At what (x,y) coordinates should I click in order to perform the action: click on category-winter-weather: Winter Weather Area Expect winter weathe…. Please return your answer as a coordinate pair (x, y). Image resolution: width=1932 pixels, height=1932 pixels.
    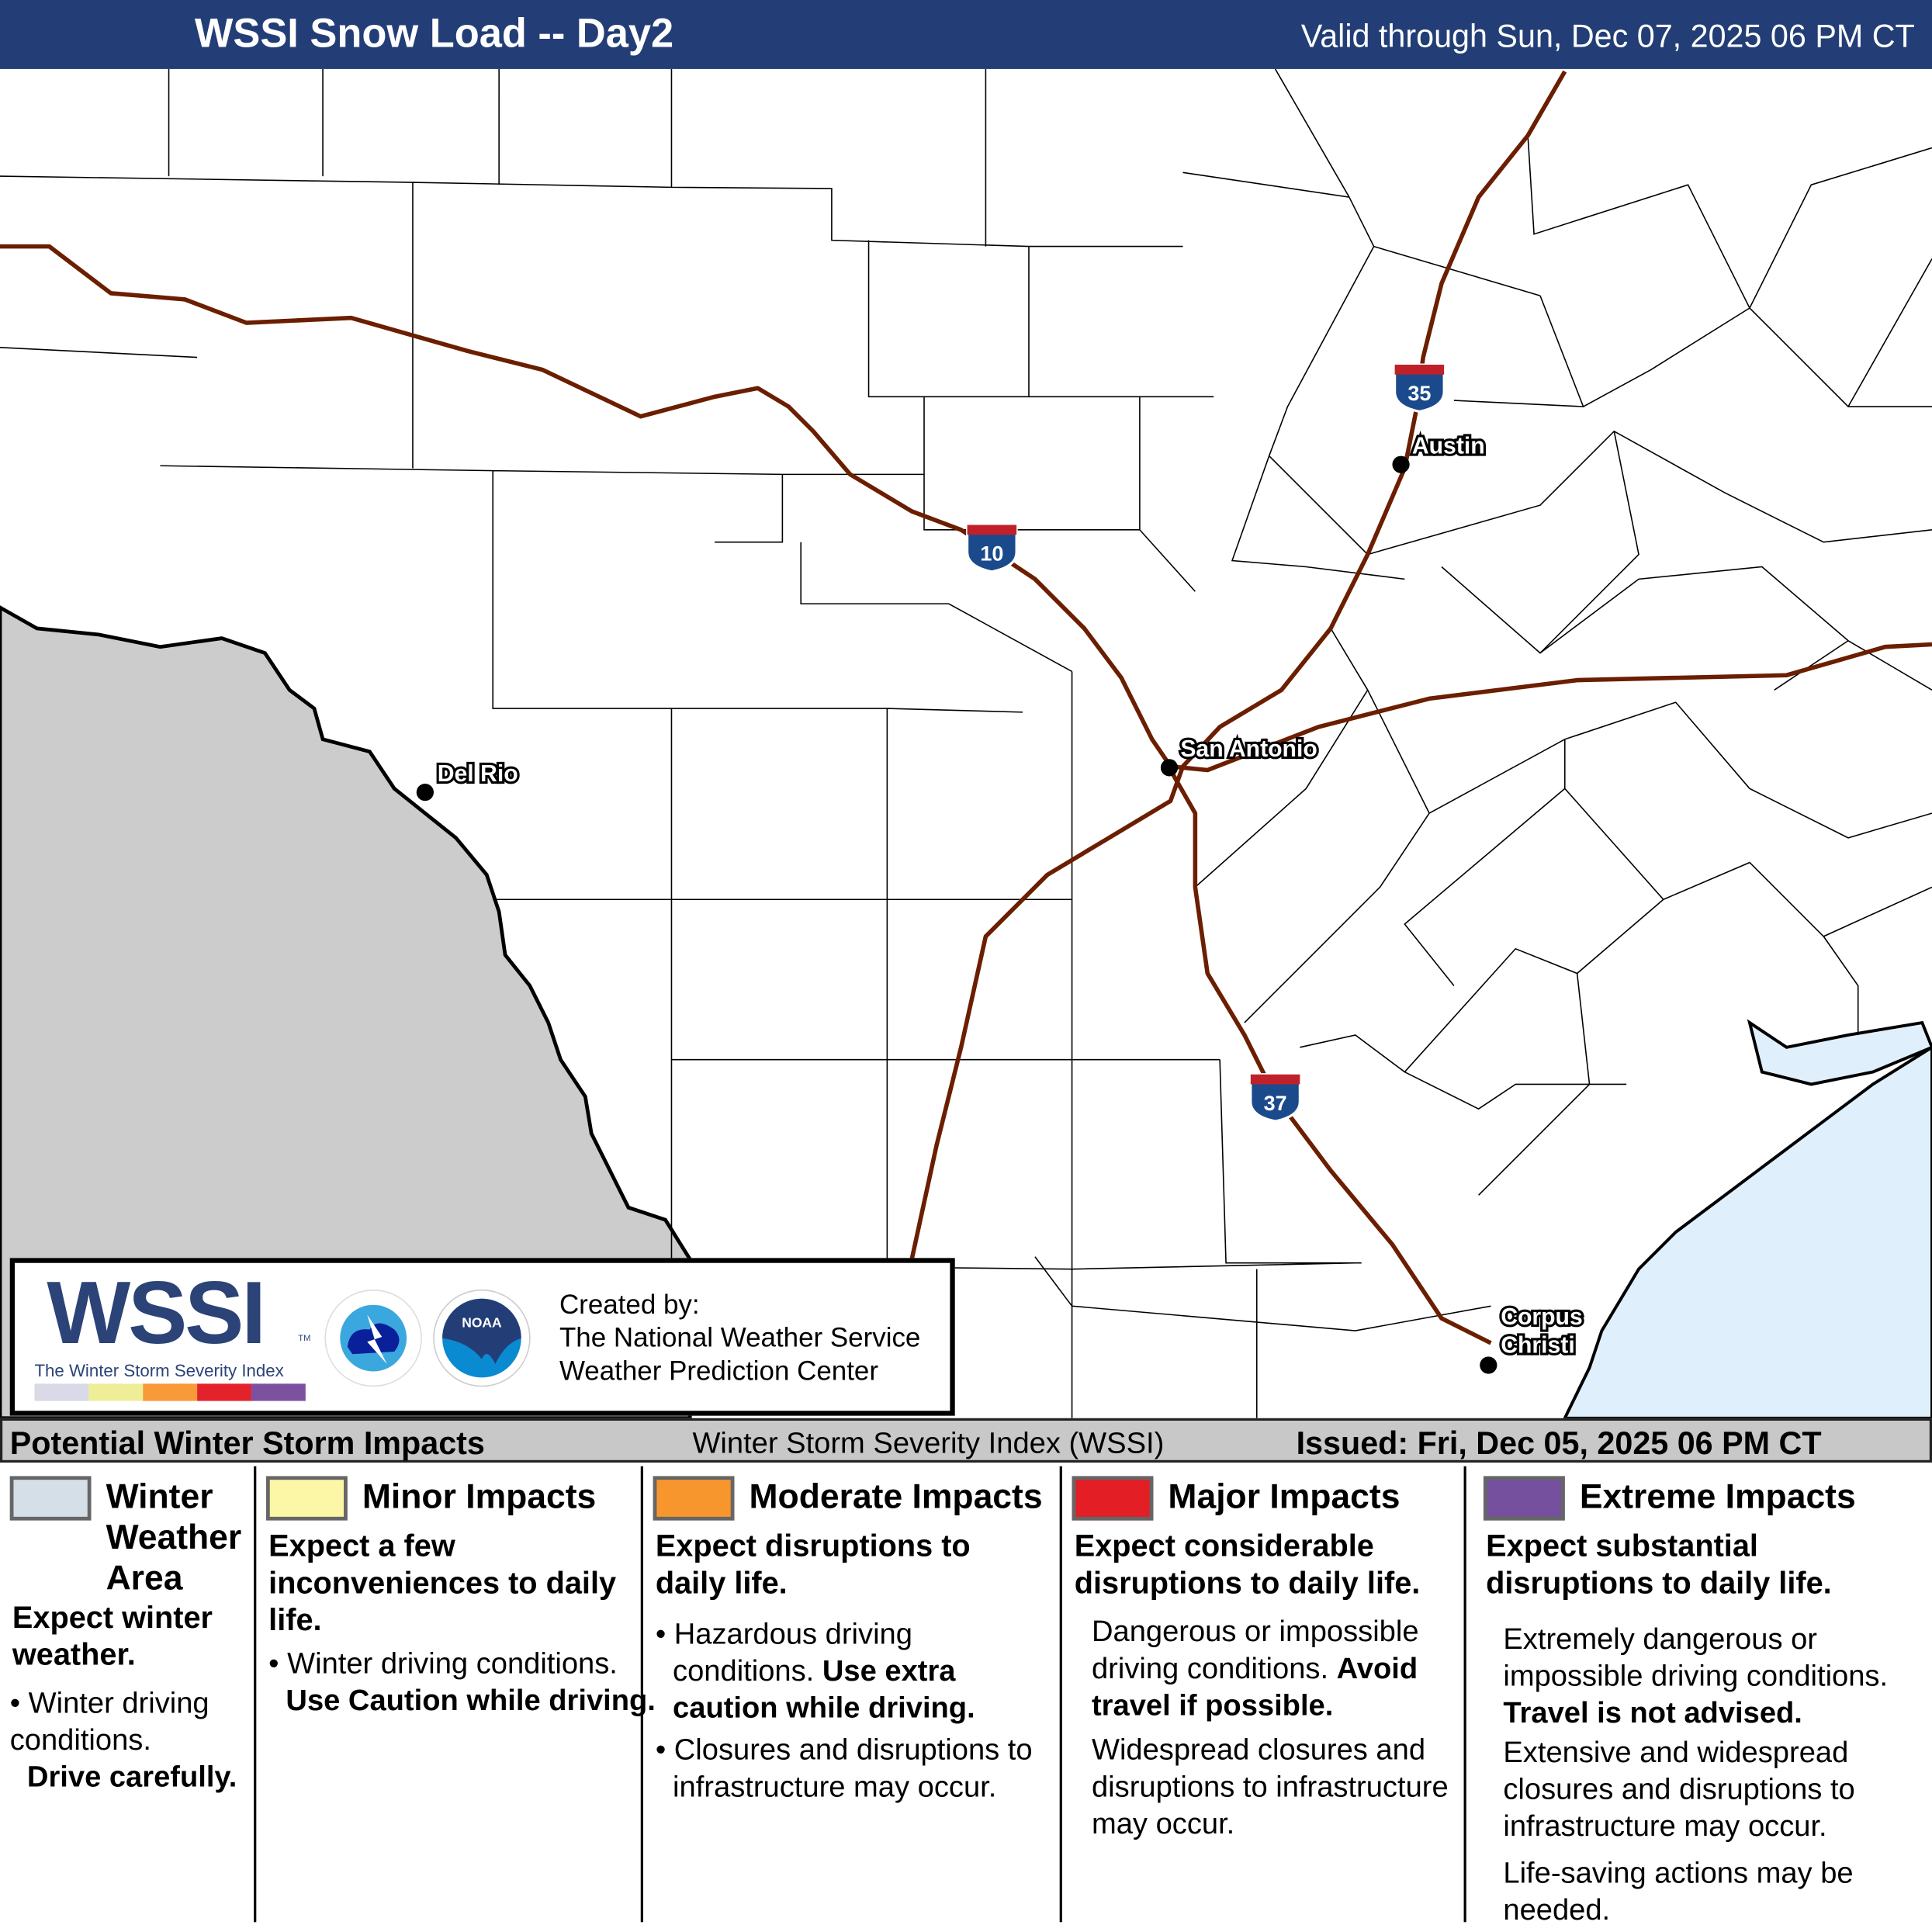
    Looking at the image, I should click on (127, 1693).